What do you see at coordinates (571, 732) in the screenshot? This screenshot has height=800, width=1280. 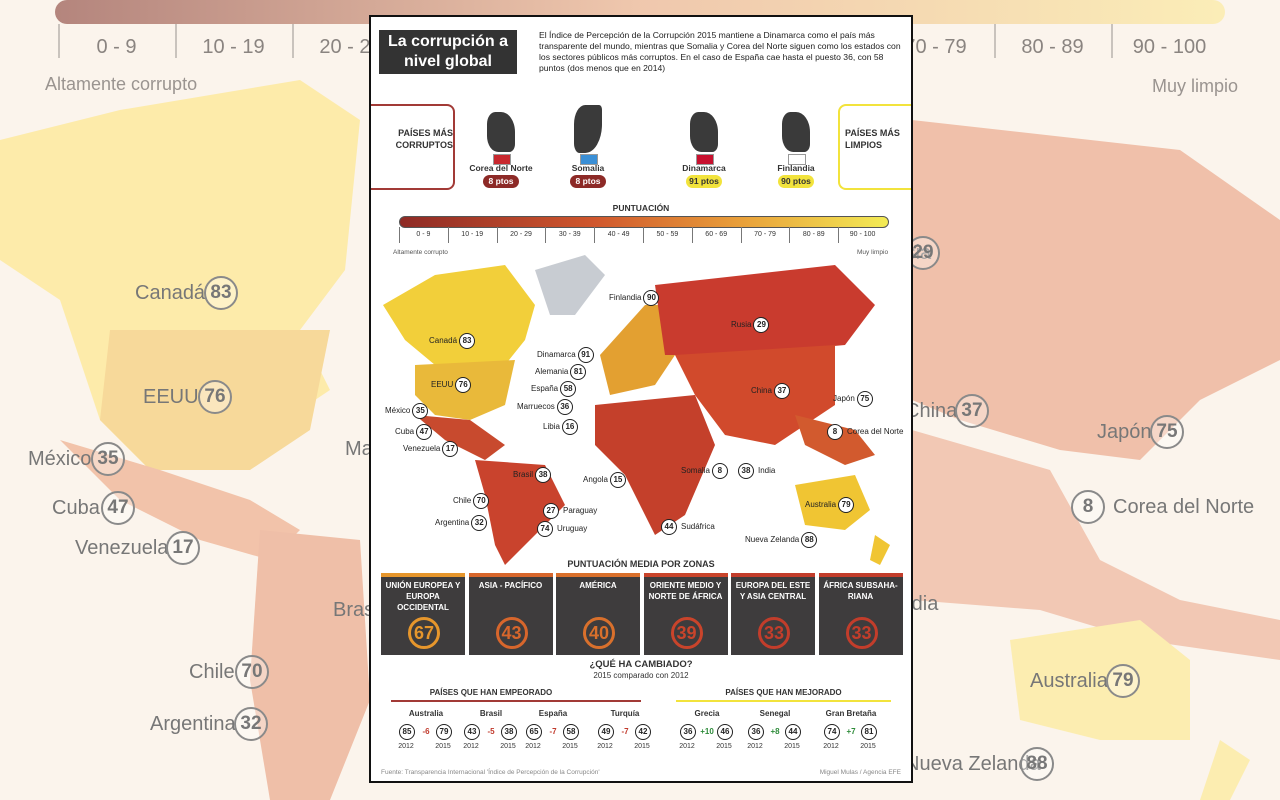 I see `score-2015: 58` at bounding box center [571, 732].